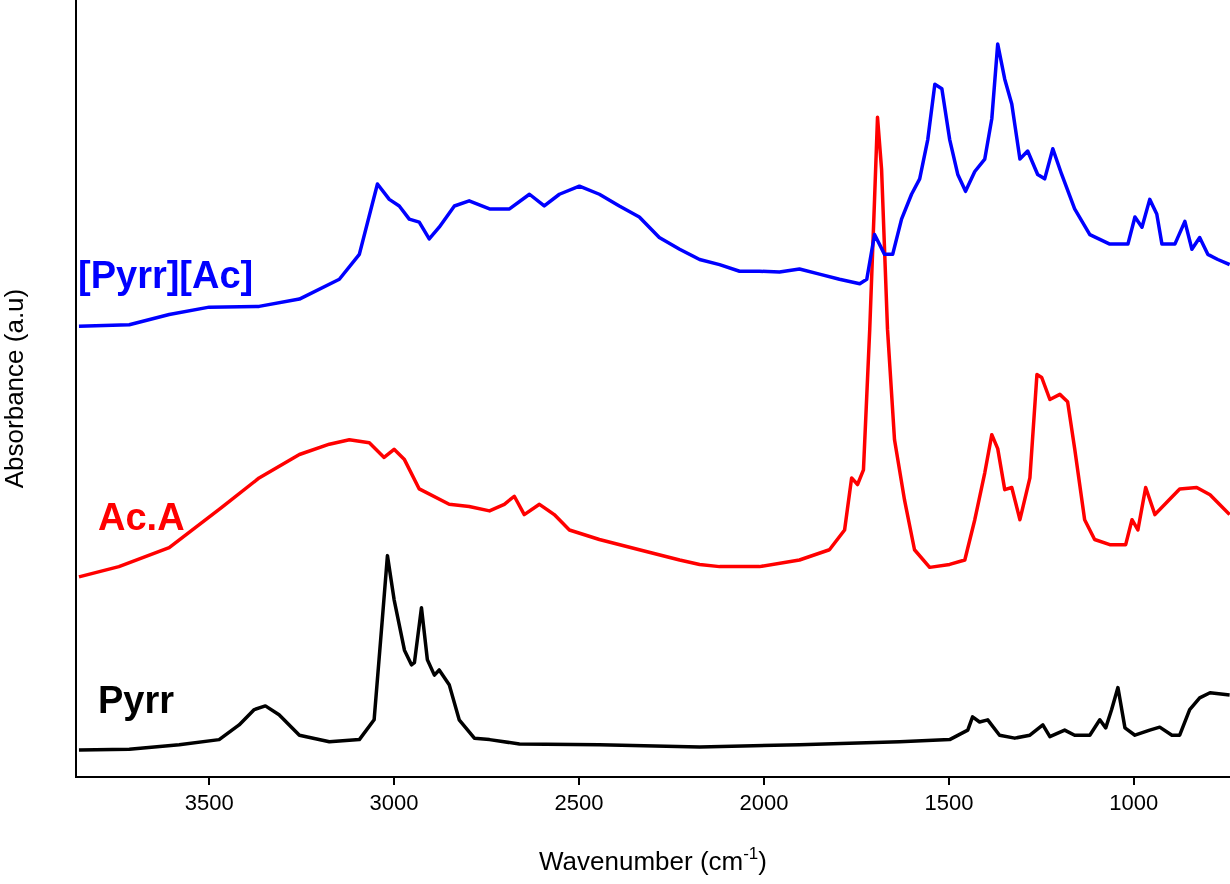  Describe the element at coordinates (1134, 803) in the screenshot. I see `x-tick-label: 1000` at that location.